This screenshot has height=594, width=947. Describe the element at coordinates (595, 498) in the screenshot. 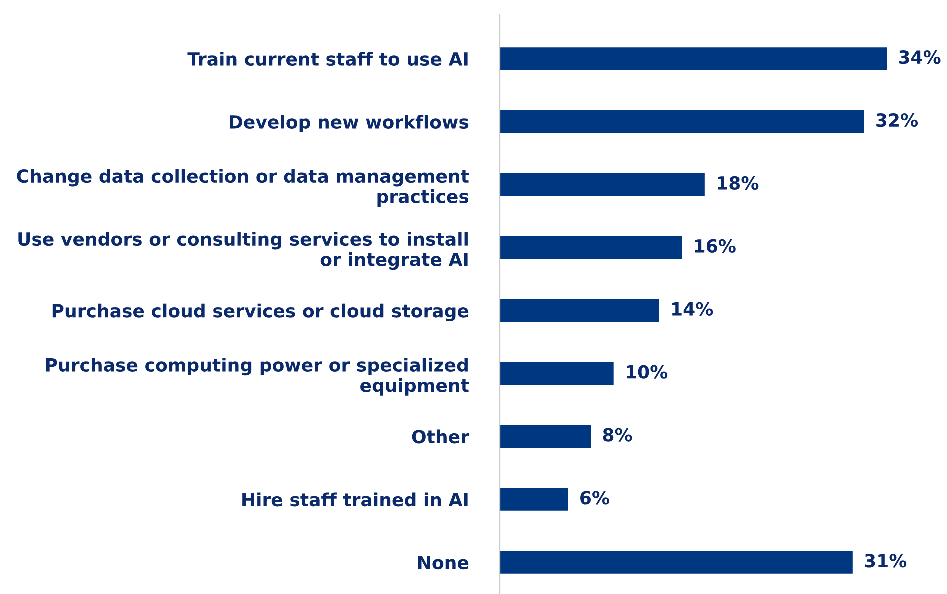

I see `data-label: 6%` at that location.